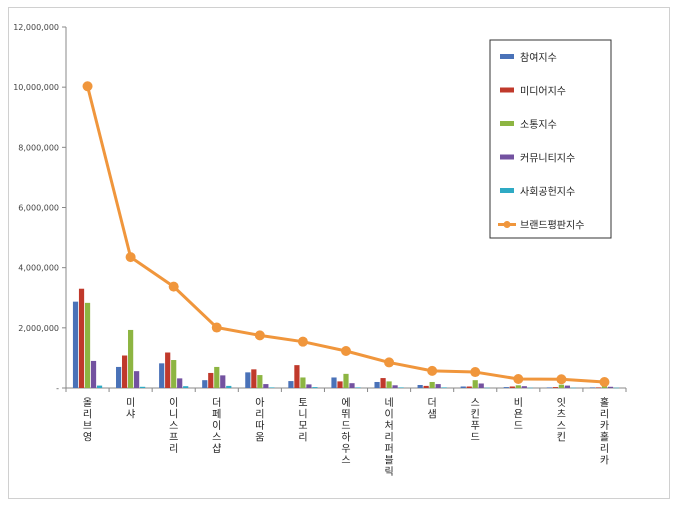  What do you see at coordinates (543, 92) in the screenshot?
I see `legend-label: 미디어지수` at bounding box center [543, 92].